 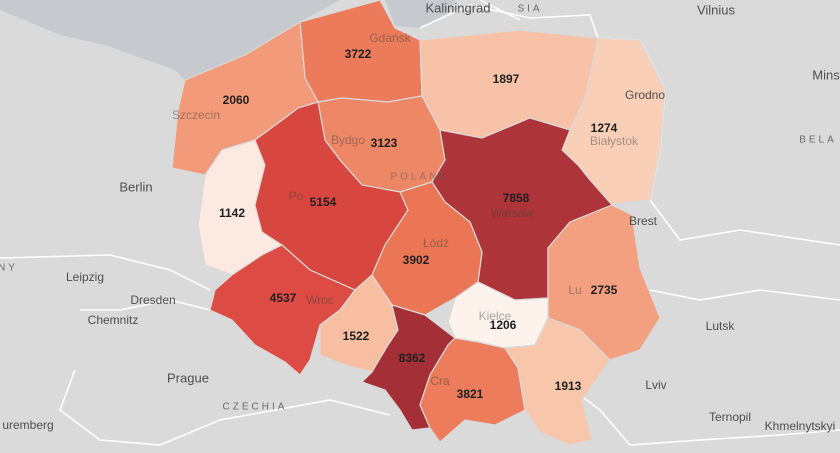 I want to click on region-dolnoslaskie, so click(x=282, y=310).